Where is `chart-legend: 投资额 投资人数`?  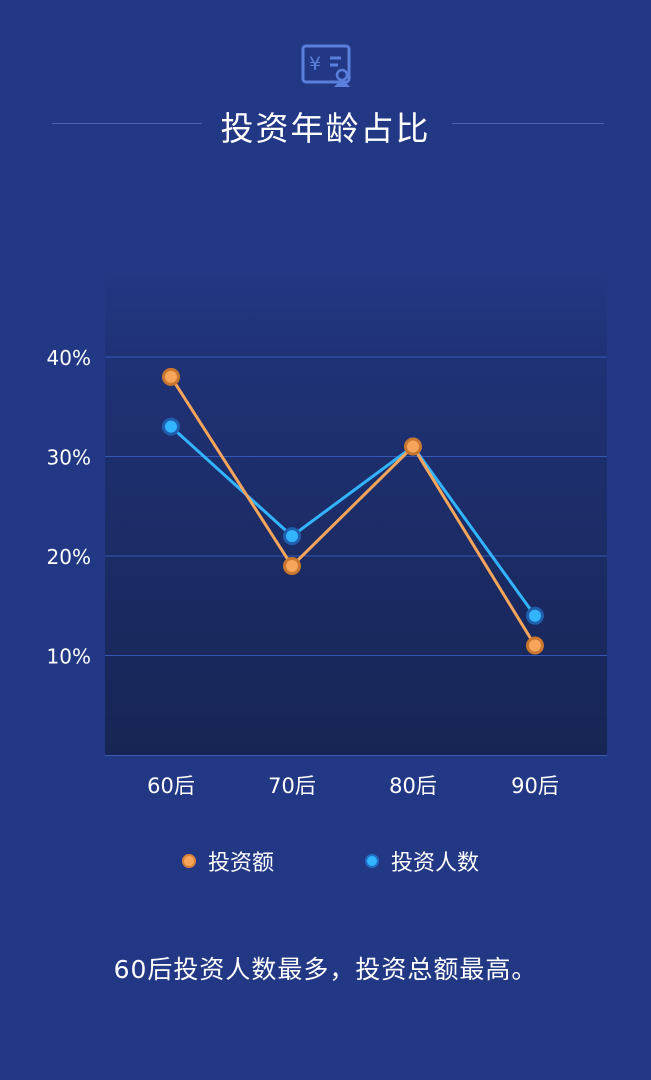 chart-legend: 投资额 投资人数 is located at coordinates (325, 861).